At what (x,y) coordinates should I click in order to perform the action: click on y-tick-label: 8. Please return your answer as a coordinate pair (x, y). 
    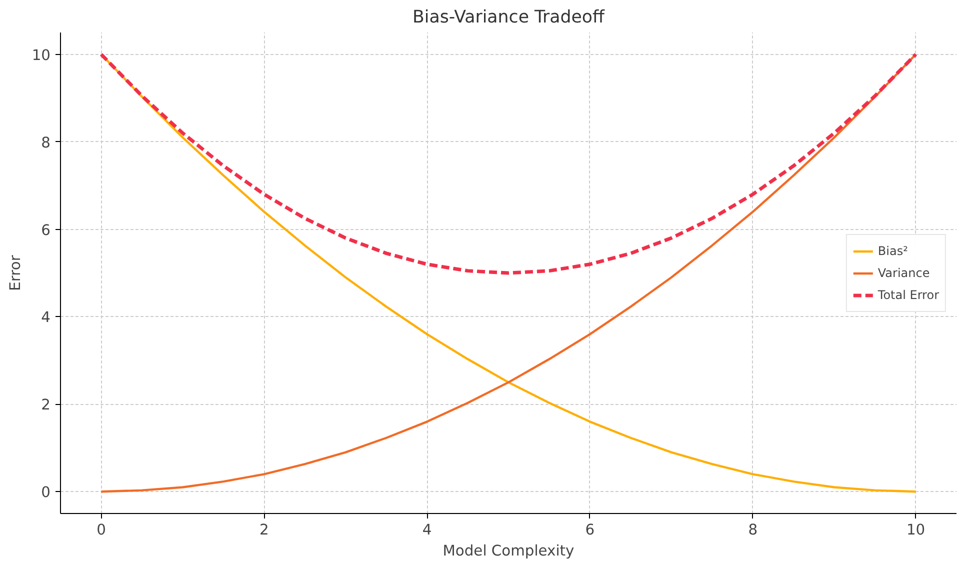
    Looking at the image, I should click on (46, 143).